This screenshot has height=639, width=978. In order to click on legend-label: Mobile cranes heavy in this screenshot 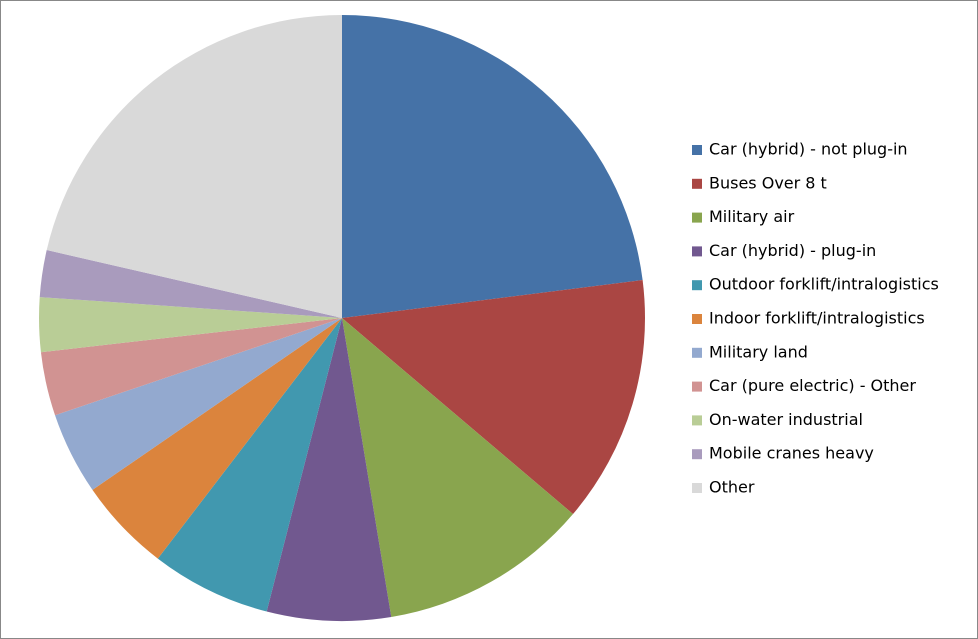, I will do `click(791, 453)`.